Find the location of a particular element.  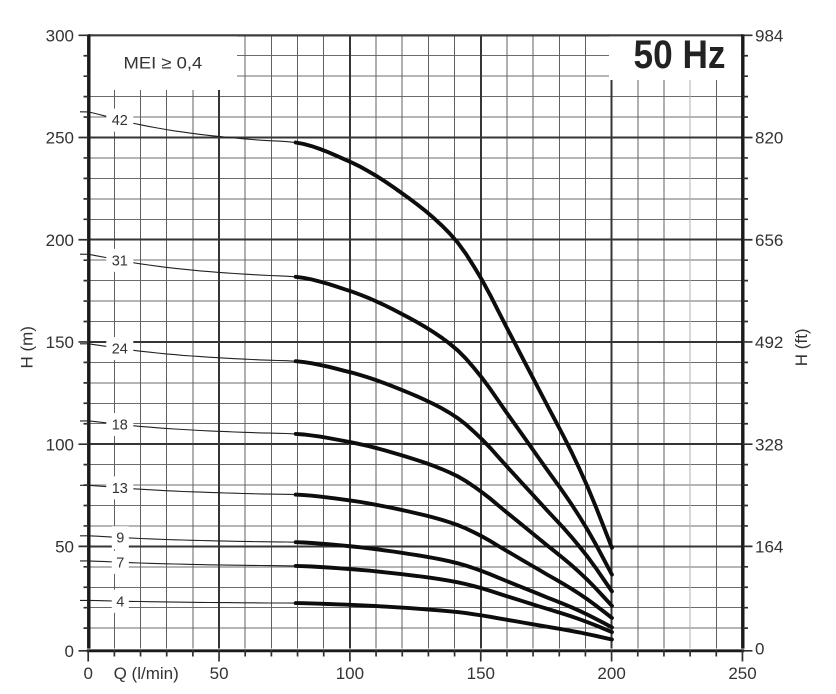

svg-text: 656 is located at coordinates (769, 240).